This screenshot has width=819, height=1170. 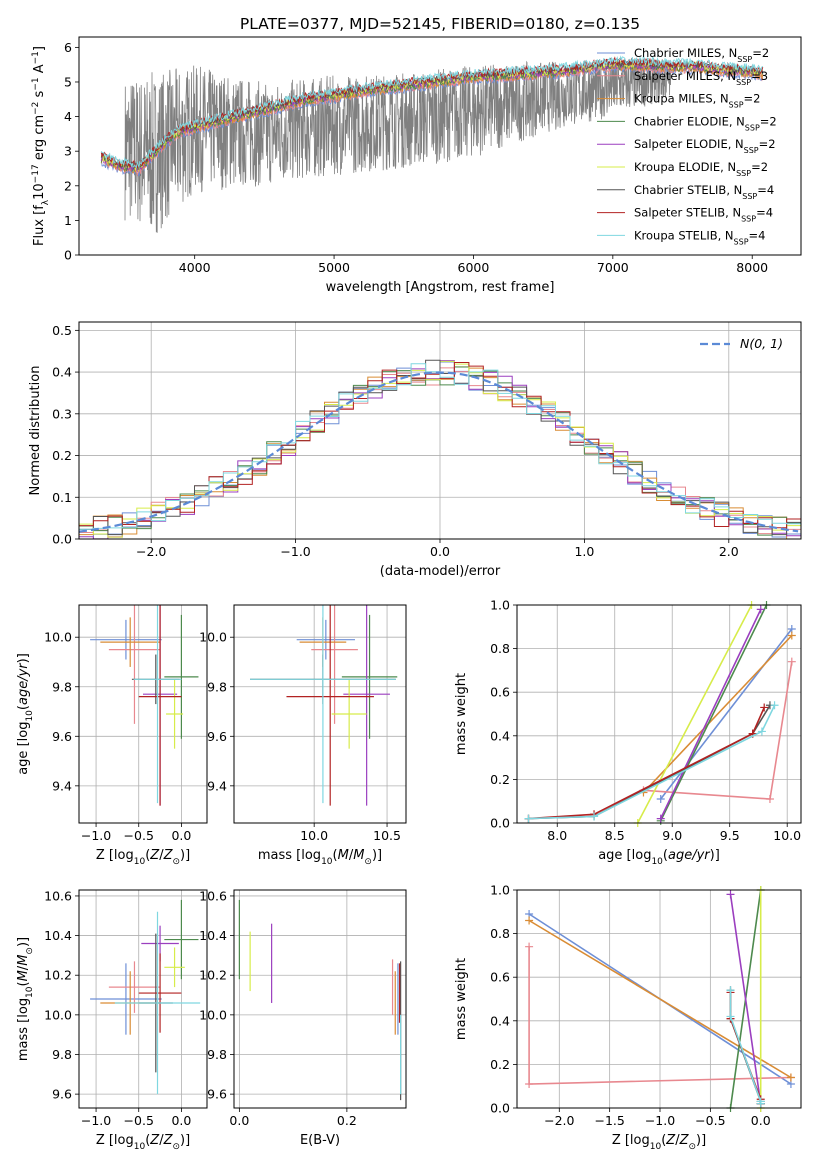 I want to click on weight-vs-age-lines, so click(x=660, y=714).